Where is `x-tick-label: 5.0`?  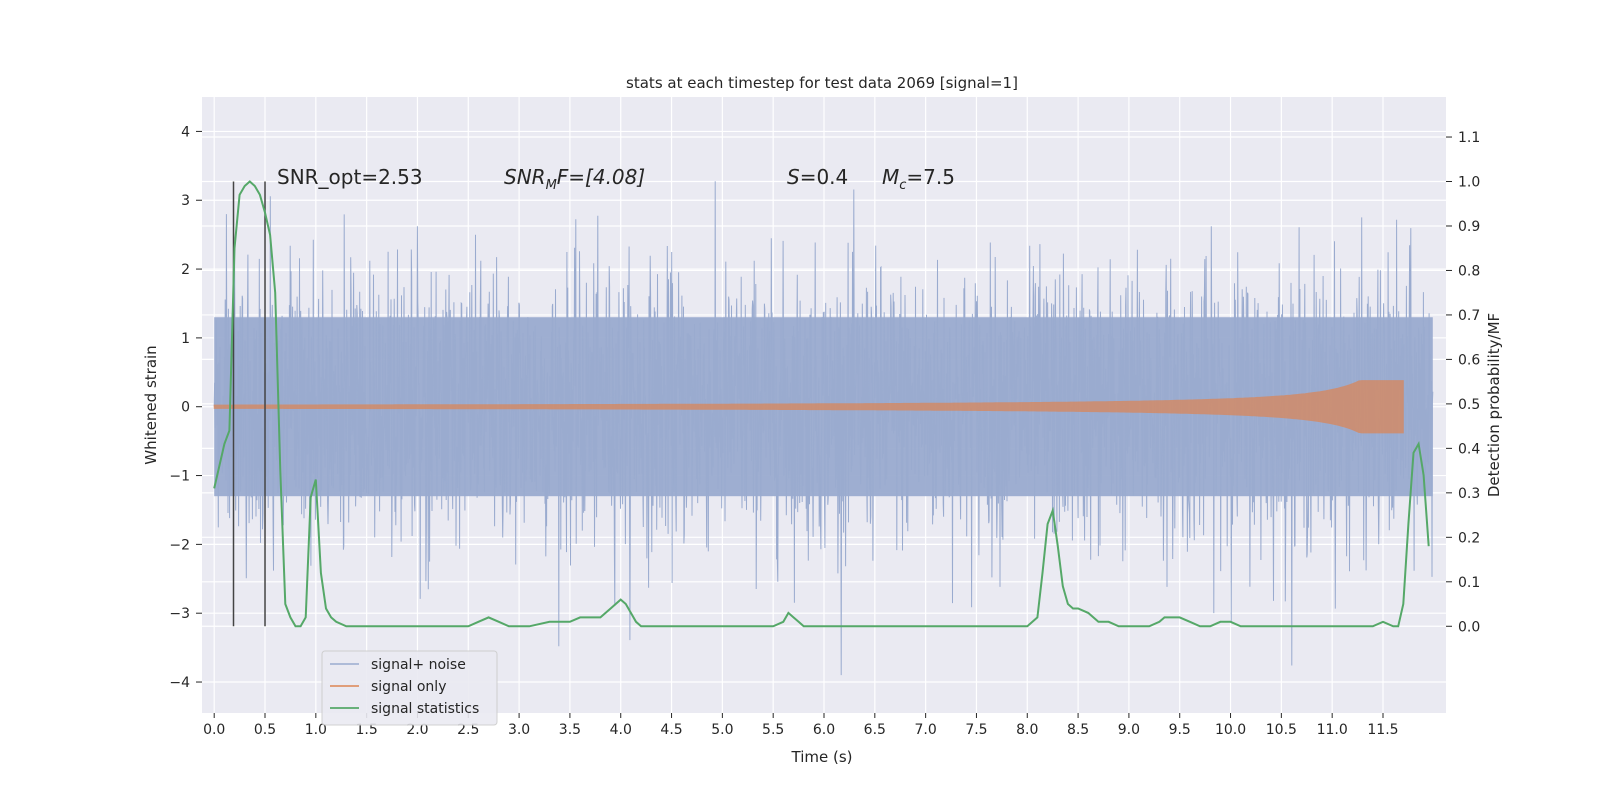 x-tick-label: 5.0 is located at coordinates (722, 730).